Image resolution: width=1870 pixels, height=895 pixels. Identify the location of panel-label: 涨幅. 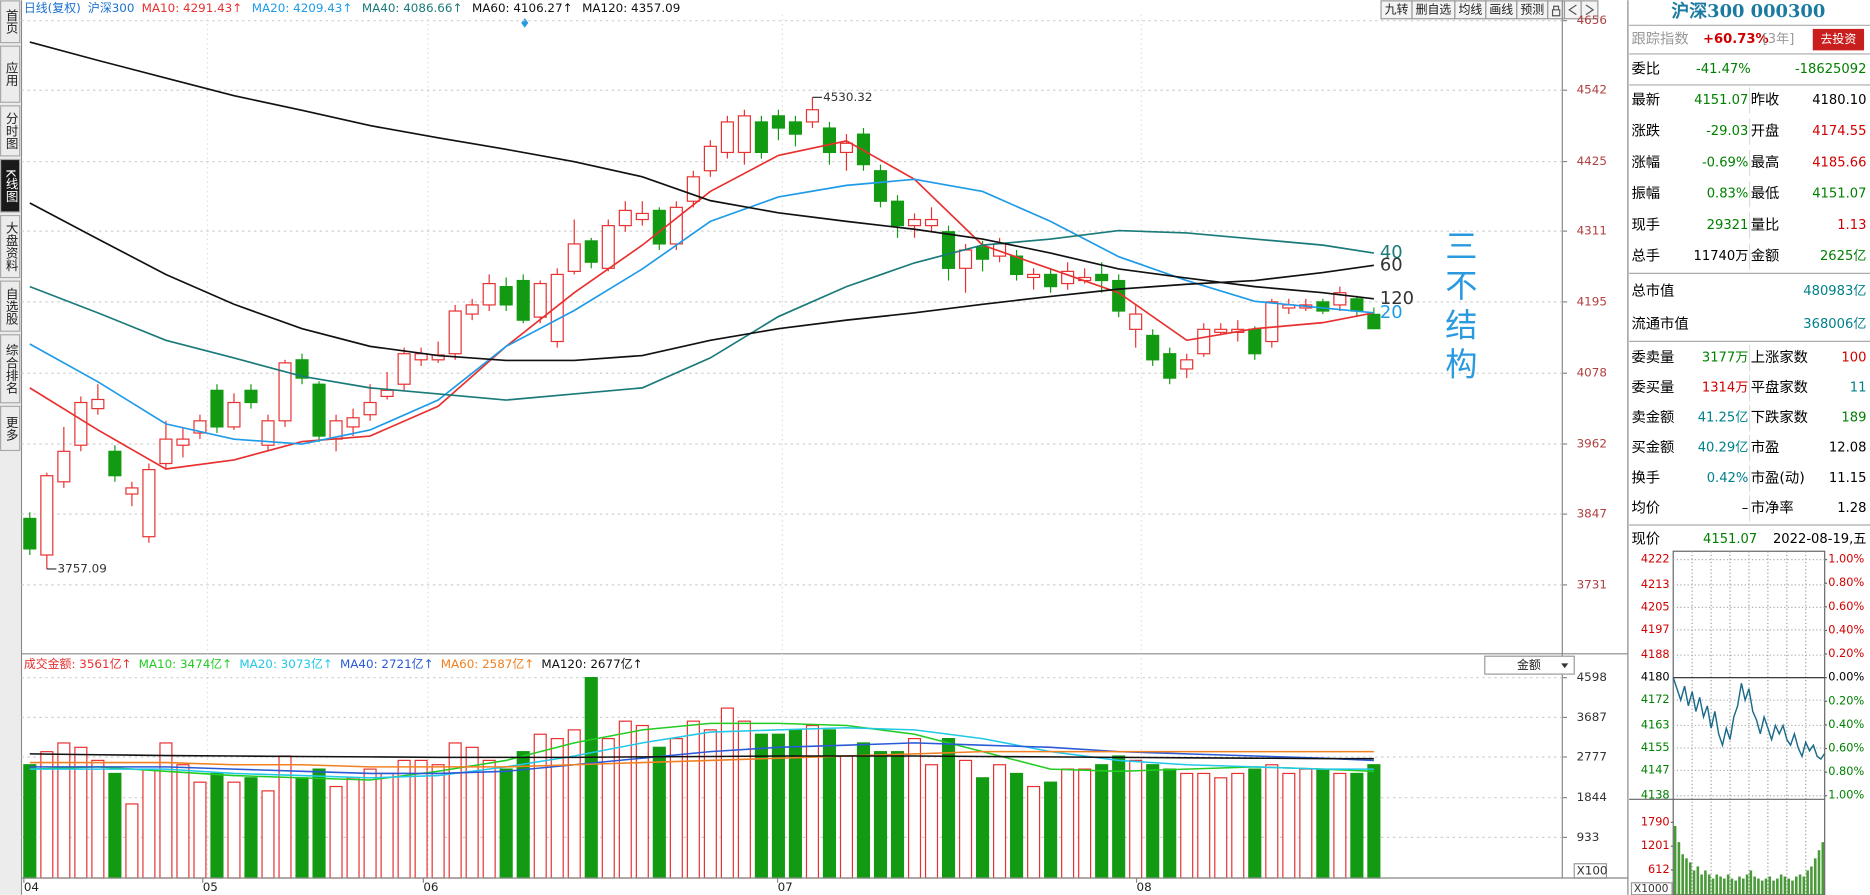
(1645, 162).